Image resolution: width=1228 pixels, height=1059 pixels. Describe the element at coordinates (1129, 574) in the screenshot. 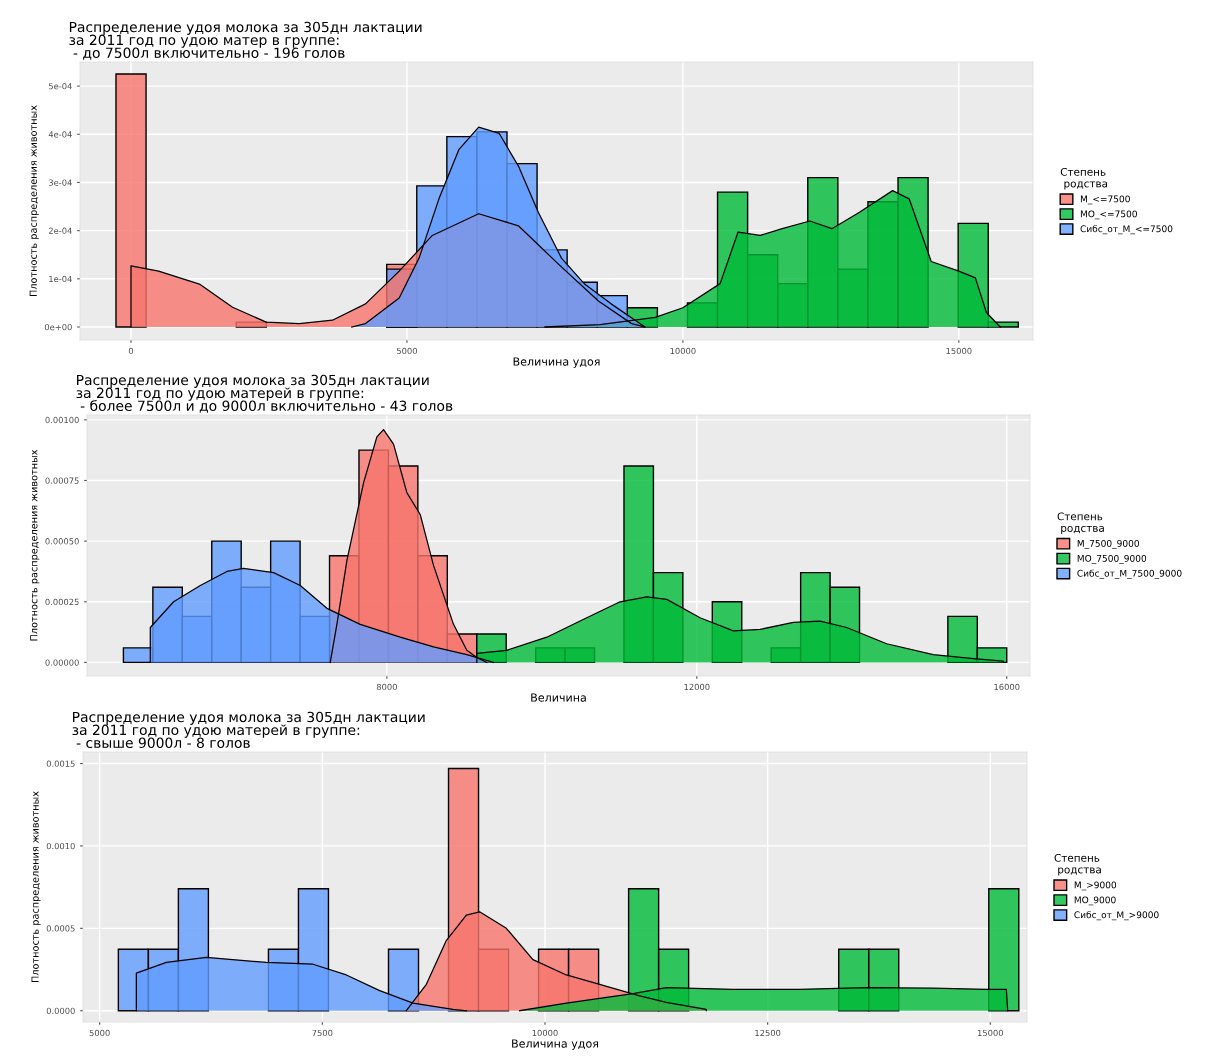

I see `legend-label: Сибс_от_М_7500_9000` at that location.